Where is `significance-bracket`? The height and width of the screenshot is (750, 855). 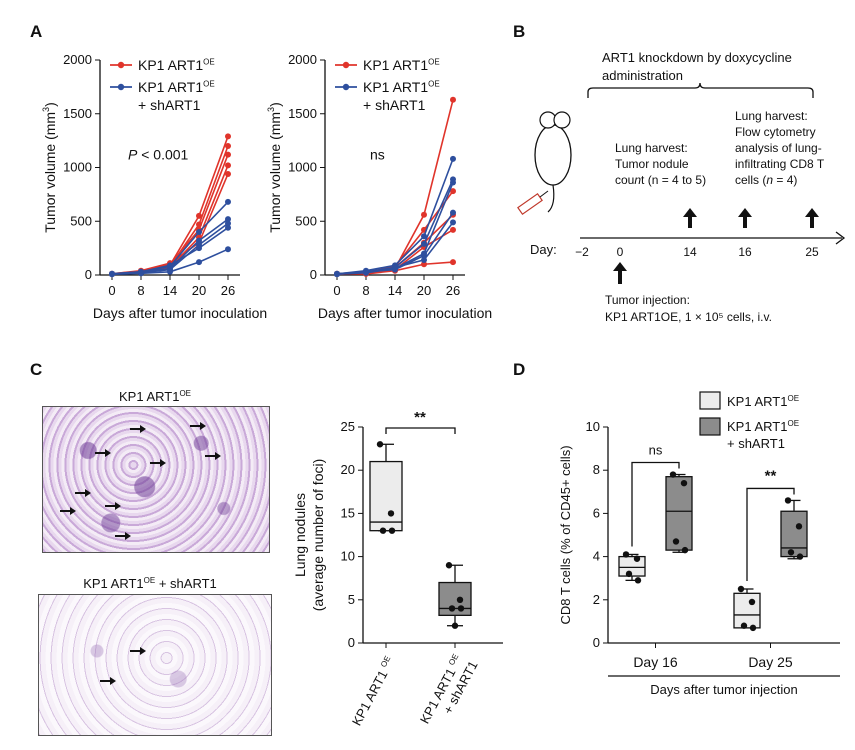
significance-bracket is located at coordinates (655, 504).